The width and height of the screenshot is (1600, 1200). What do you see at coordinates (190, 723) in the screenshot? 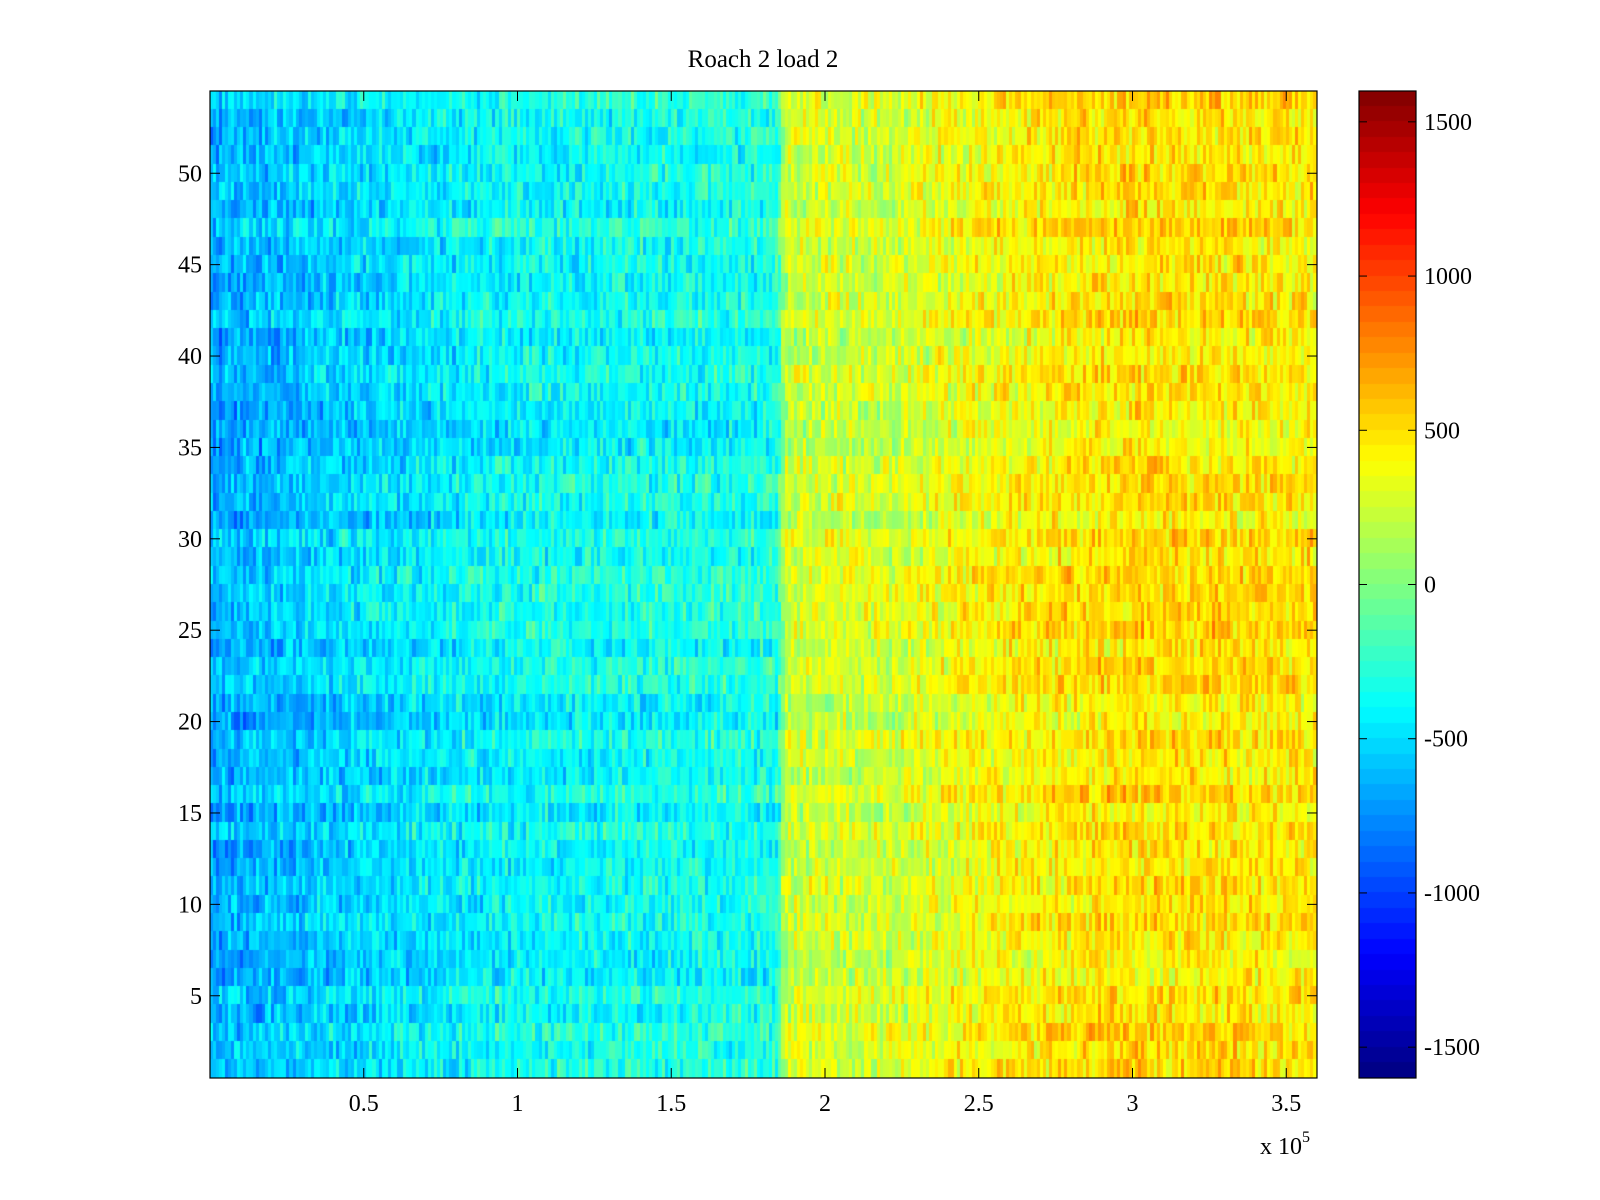
I see `y-tick-label: 20` at bounding box center [190, 723].